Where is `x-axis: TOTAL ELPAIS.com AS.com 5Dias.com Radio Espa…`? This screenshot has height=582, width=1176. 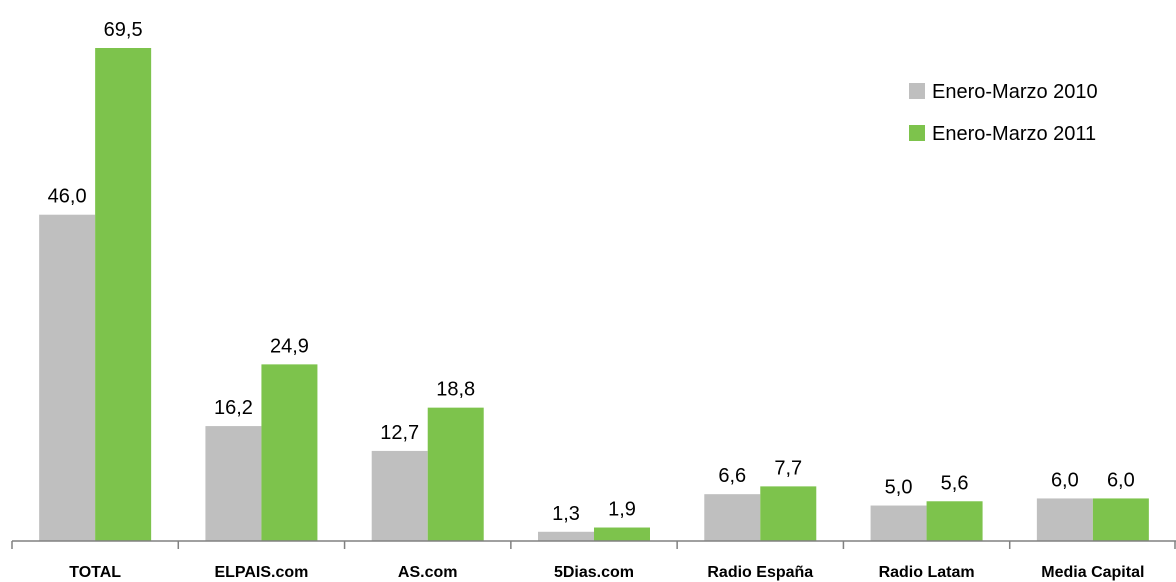
x-axis: TOTAL ELPAIS.com AS.com 5Dias.com Radio Espa… is located at coordinates (593, 560).